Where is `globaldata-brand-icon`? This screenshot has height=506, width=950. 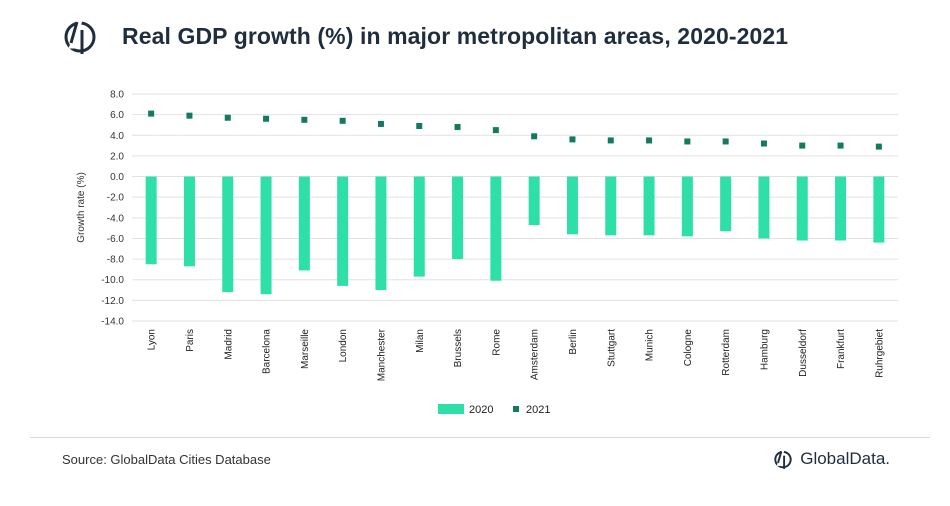
globaldata-brand-icon is located at coordinates (783, 459).